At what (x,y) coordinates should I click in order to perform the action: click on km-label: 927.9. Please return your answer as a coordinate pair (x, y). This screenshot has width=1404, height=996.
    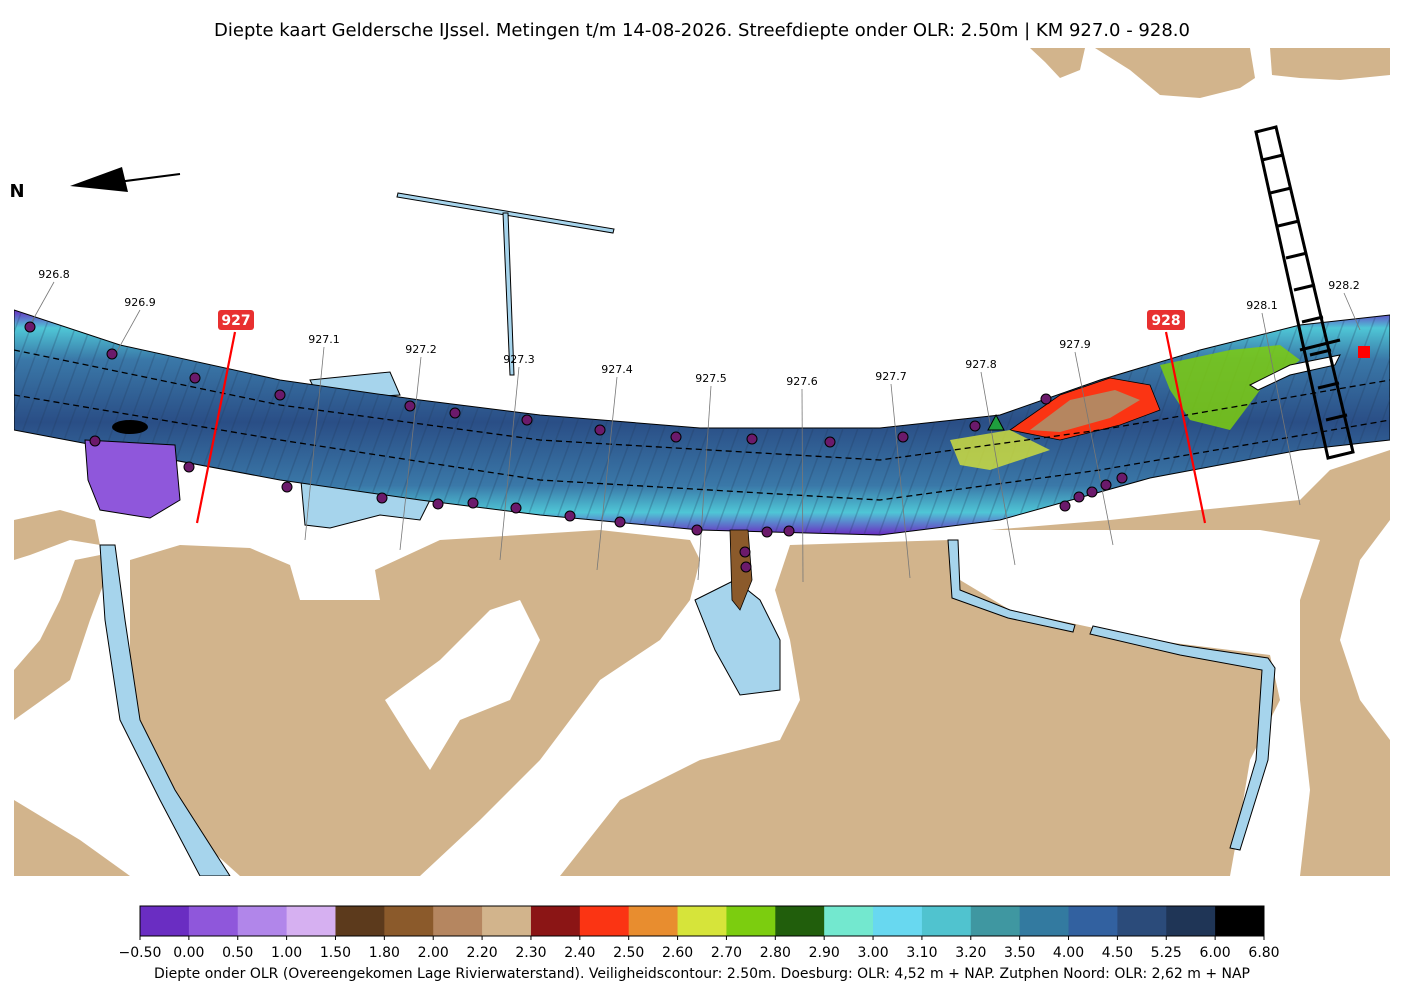
    Looking at the image, I should click on (1075, 344).